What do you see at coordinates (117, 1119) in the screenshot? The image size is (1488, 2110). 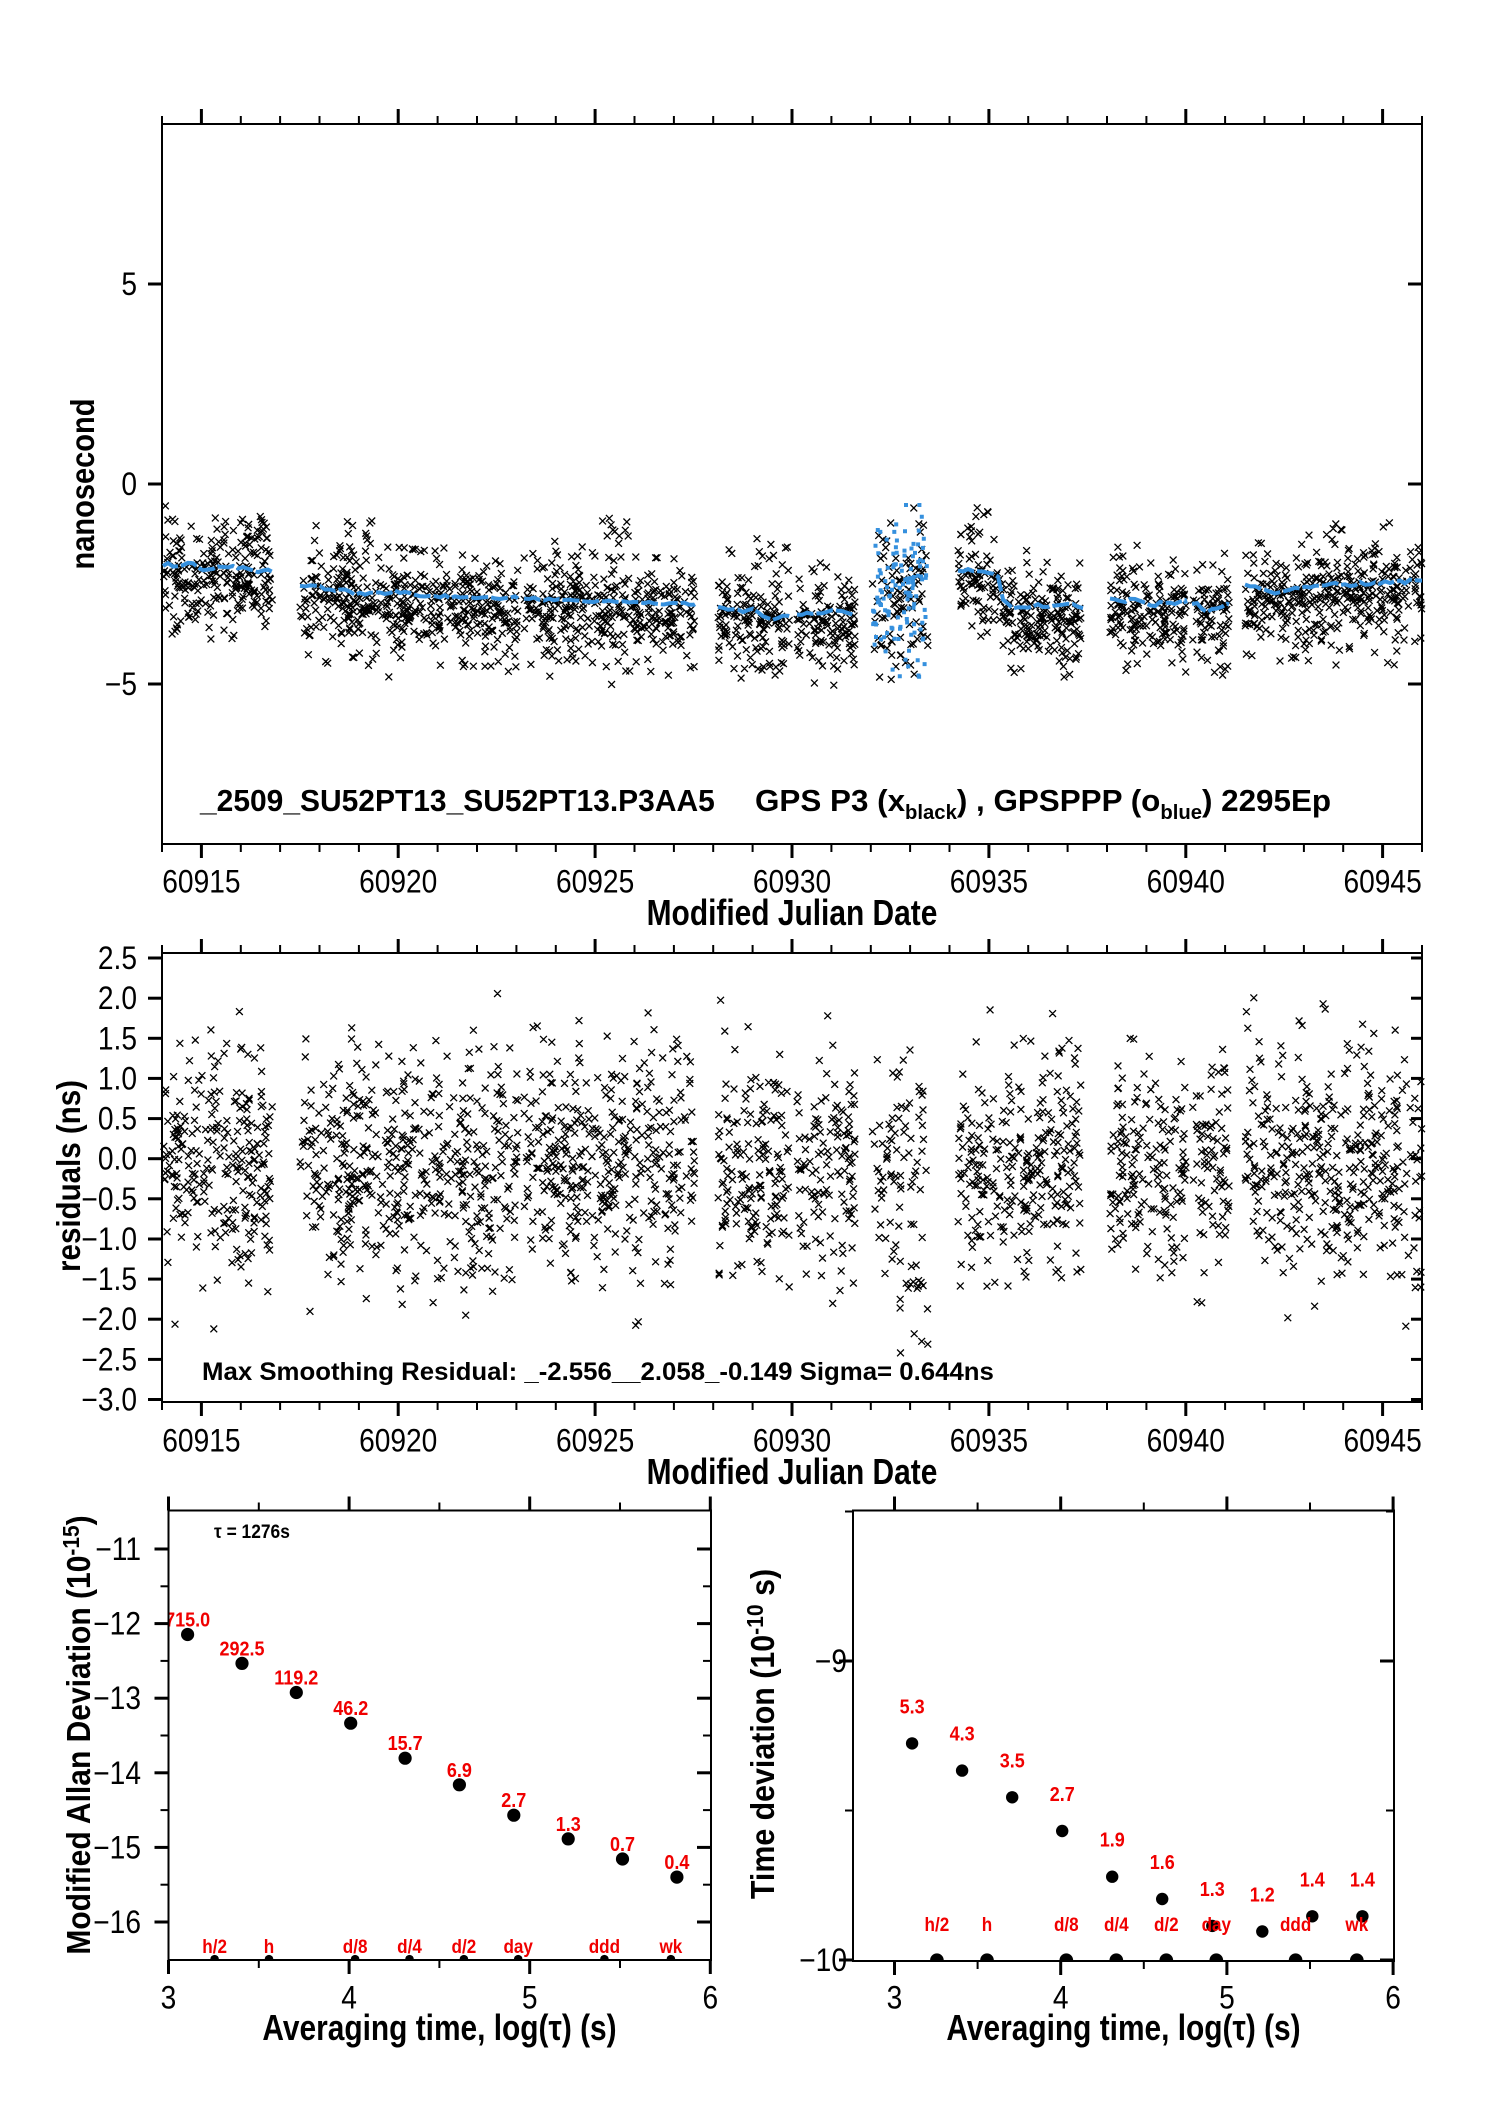 I see `svg-text: 0.5` at bounding box center [117, 1119].